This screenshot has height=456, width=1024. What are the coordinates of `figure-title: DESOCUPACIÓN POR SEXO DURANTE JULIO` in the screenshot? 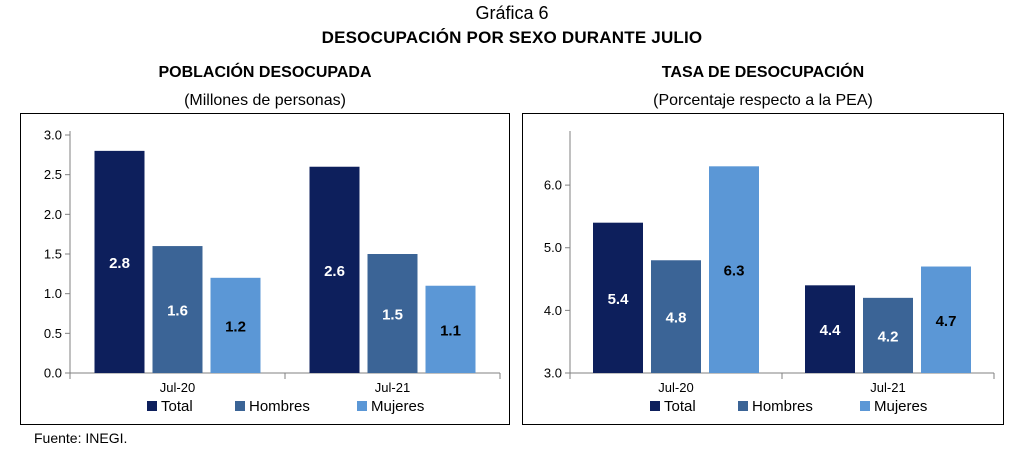 It's located at (512, 37).